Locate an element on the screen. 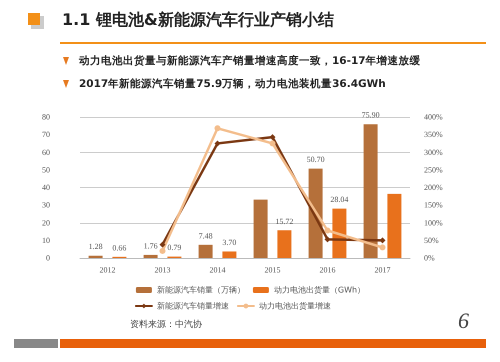 The height and width of the screenshot is (362, 500). y-tick-label: 70 is located at coordinates (46, 135).